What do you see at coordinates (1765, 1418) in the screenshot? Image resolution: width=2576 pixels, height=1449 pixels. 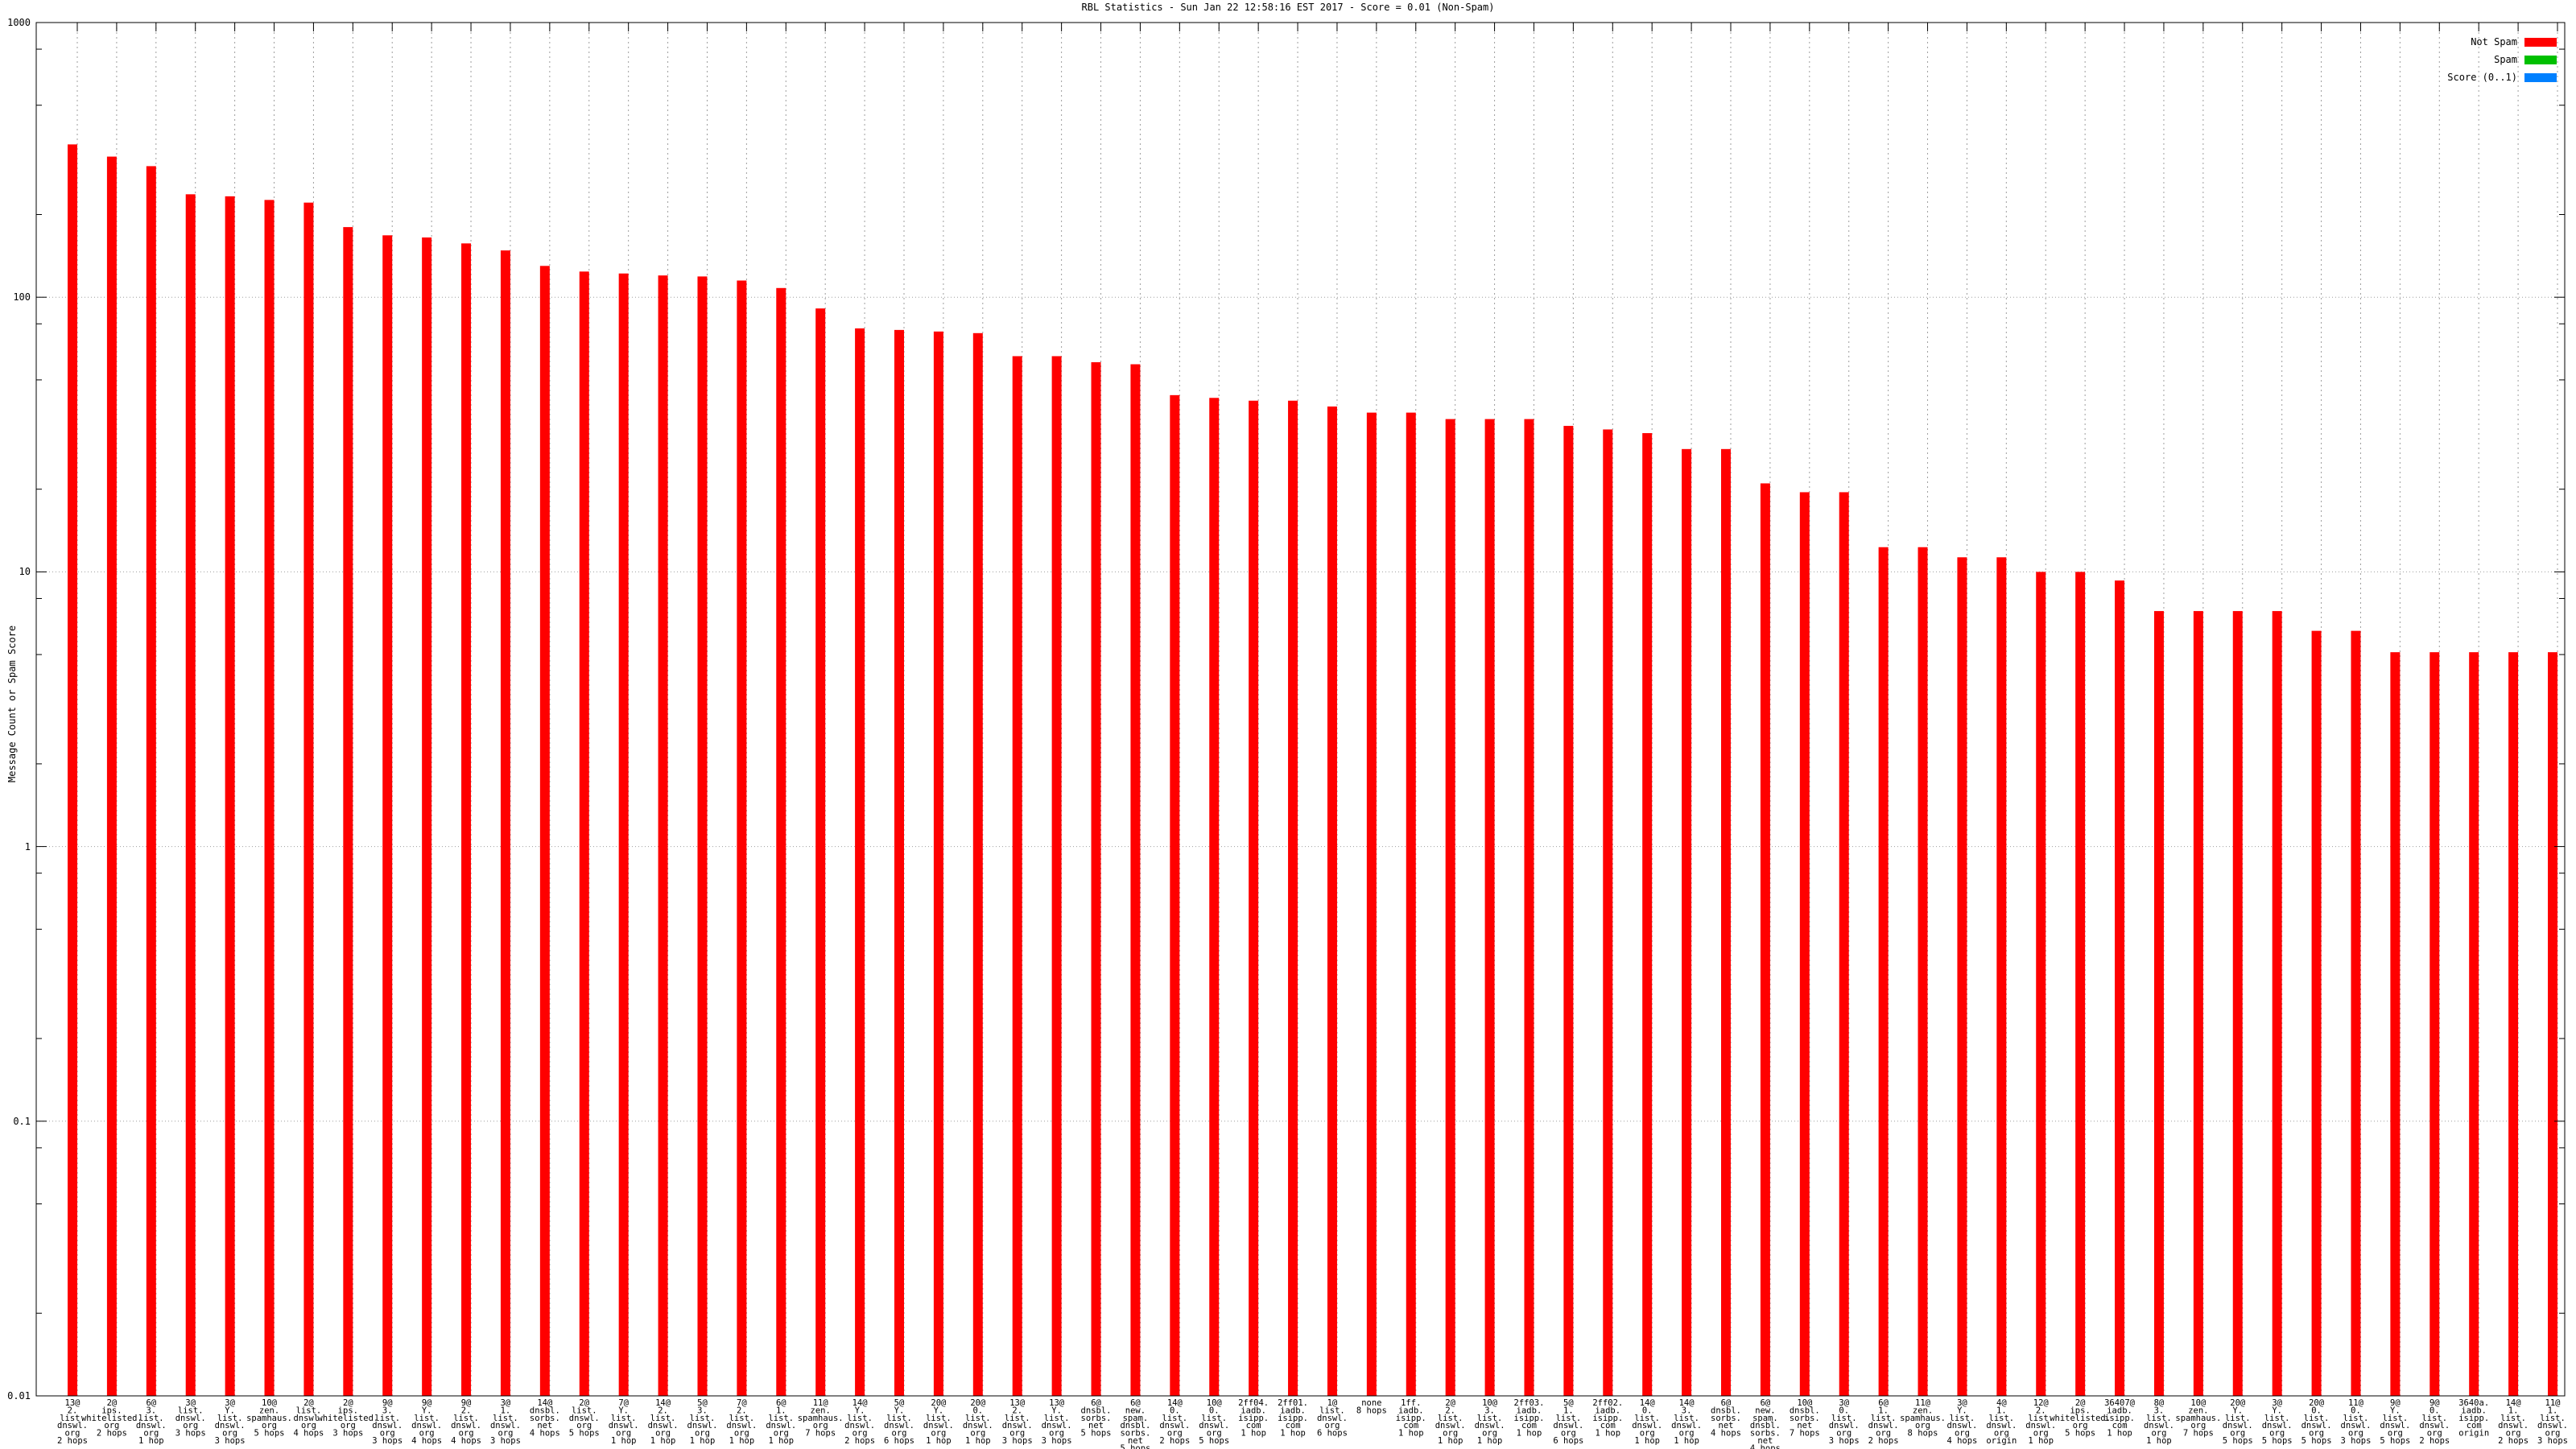 I see `x-tick-label: spam.` at bounding box center [1765, 1418].